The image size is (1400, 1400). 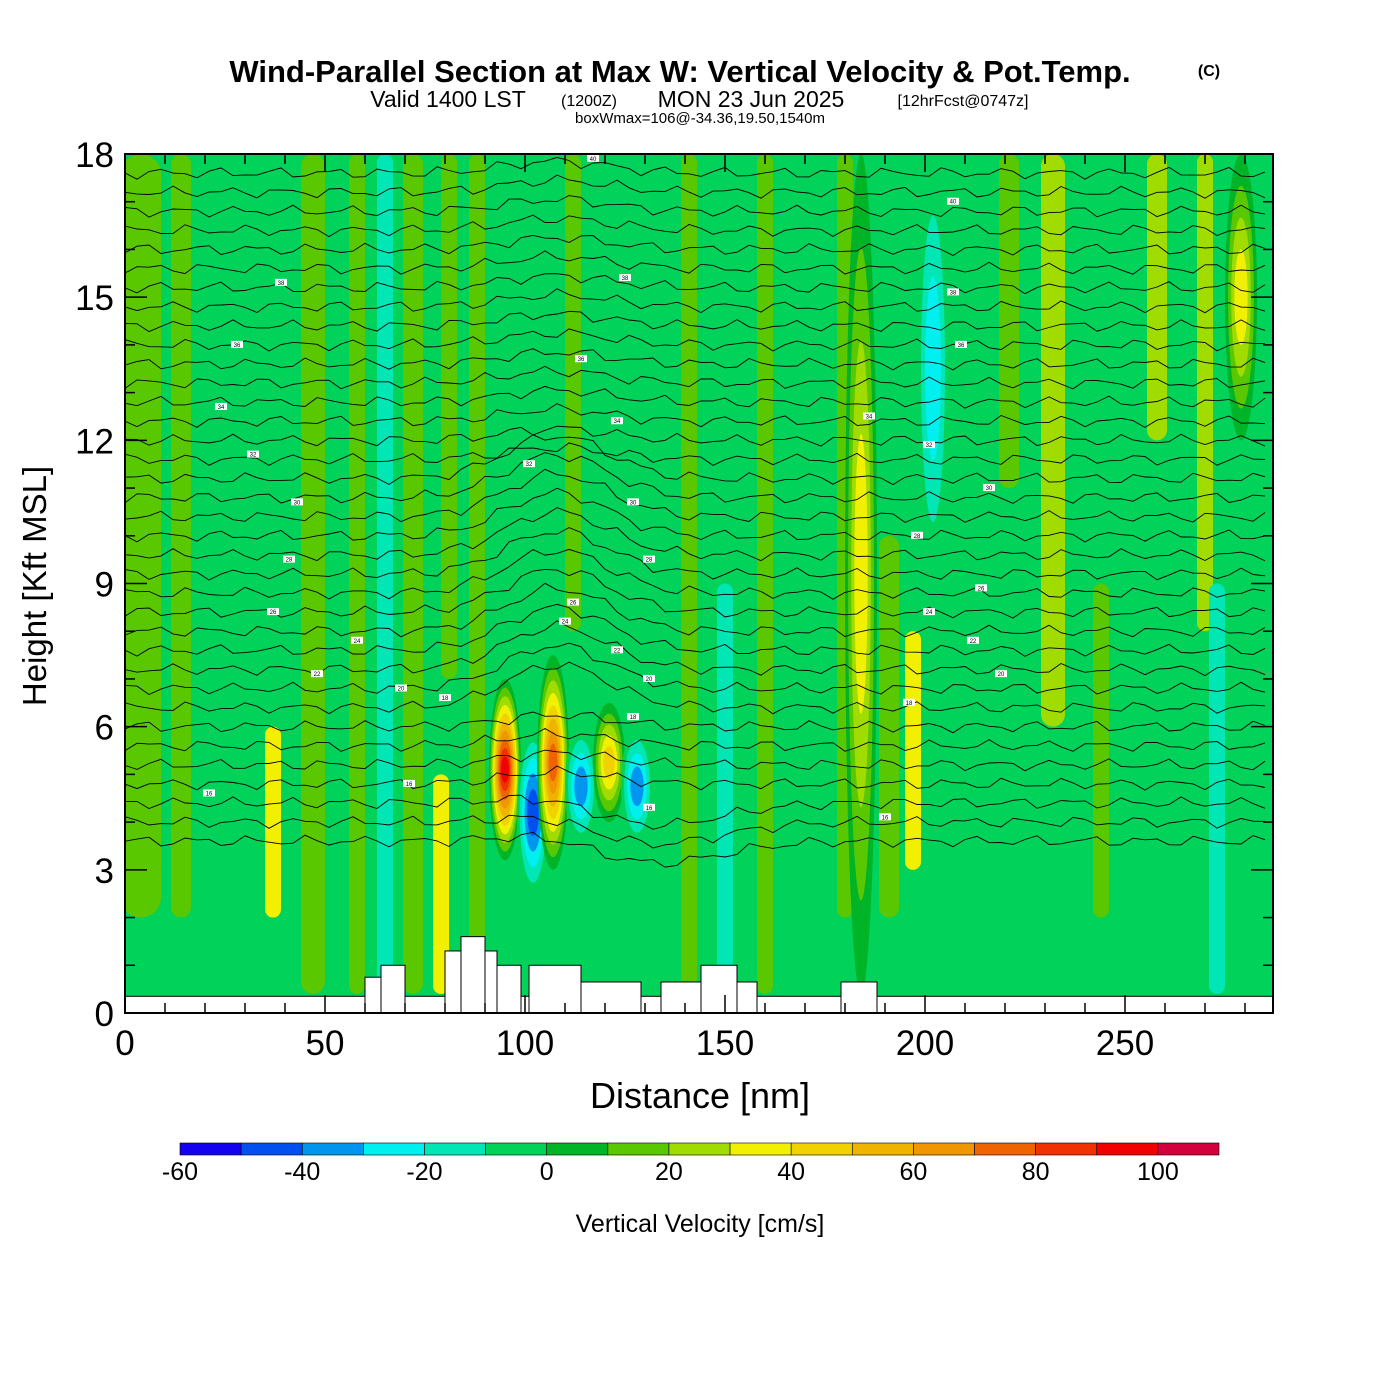 What do you see at coordinates (104, 871) in the screenshot?
I see `y-tick-label: 3` at bounding box center [104, 871].